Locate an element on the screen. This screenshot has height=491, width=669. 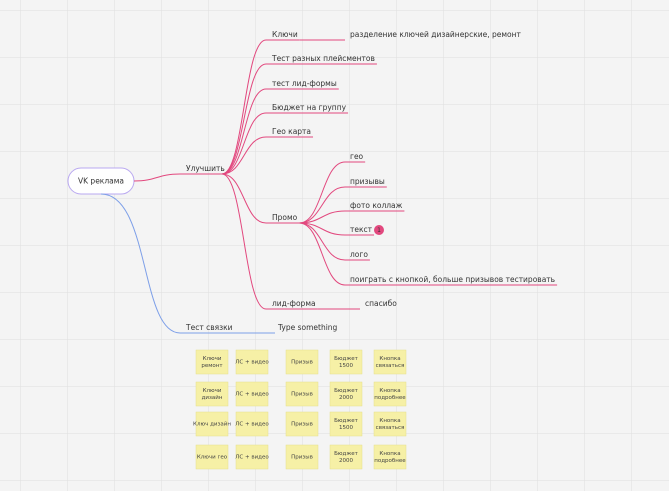
node-label: спасибо is located at coordinates (381, 303).